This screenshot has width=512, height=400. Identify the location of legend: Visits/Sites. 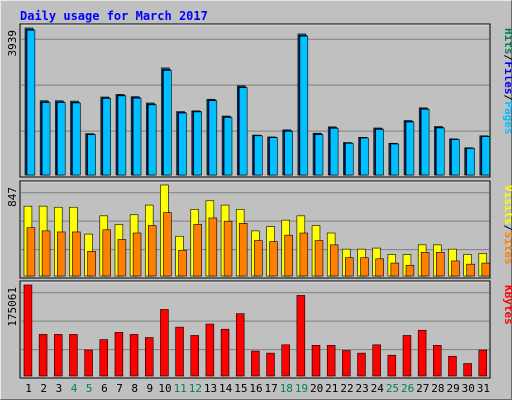
(507, 225).